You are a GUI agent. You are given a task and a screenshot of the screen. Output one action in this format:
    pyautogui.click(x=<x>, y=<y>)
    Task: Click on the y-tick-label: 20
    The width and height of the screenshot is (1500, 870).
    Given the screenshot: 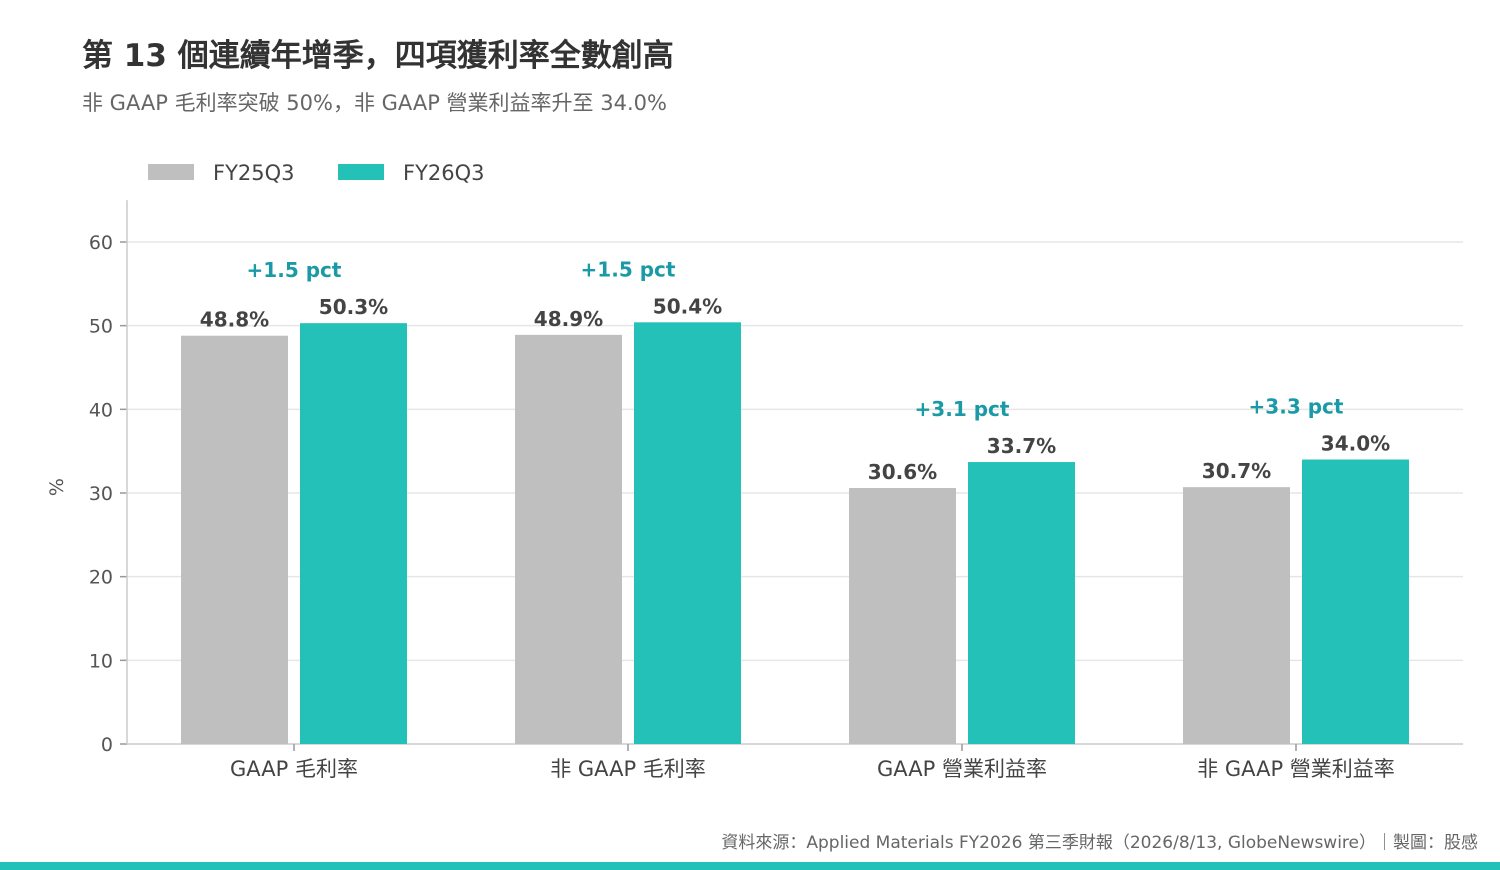 What is the action you would take?
    pyautogui.click(x=101, y=578)
    